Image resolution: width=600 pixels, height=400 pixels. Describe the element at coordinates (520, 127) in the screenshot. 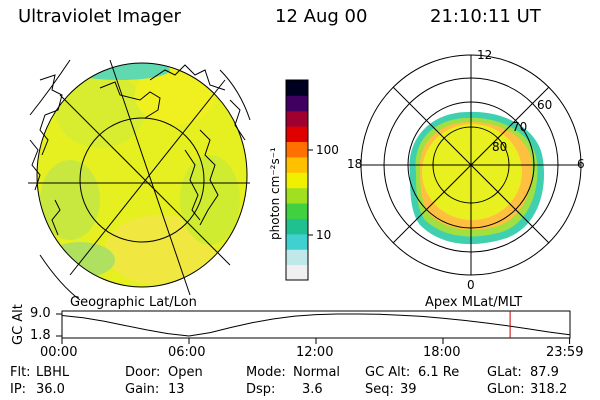

I see `mlat-label-70: 70` at that location.